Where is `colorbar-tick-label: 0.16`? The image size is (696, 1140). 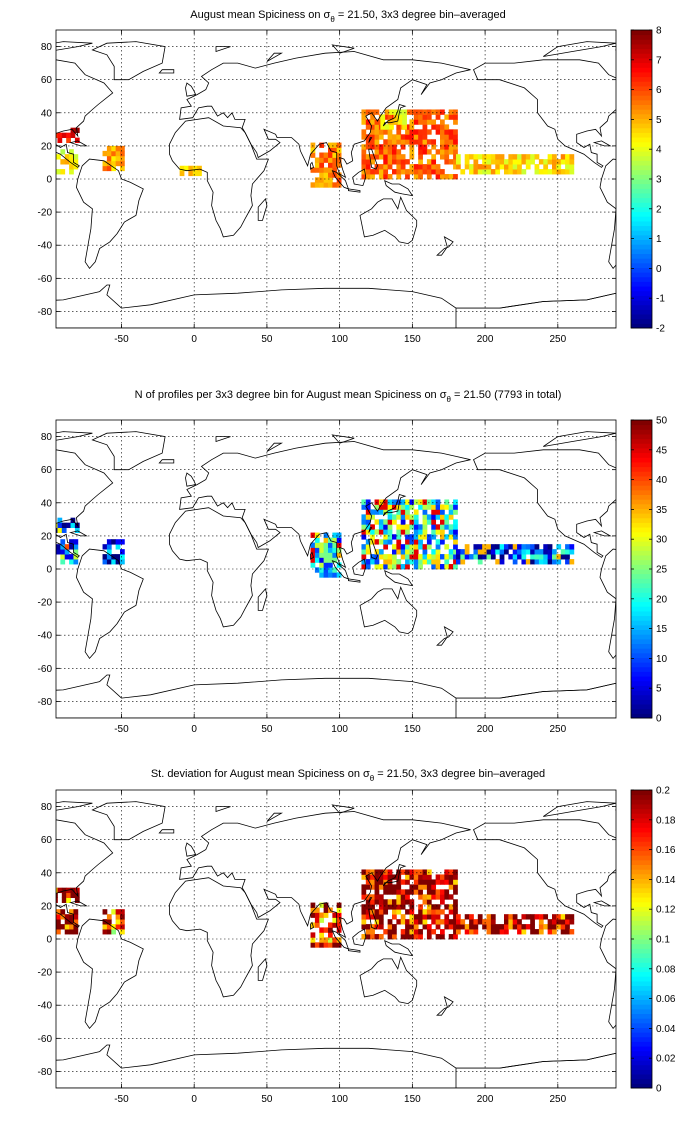 colorbar-tick-label: 0.16 is located at coordinates (666, 850).